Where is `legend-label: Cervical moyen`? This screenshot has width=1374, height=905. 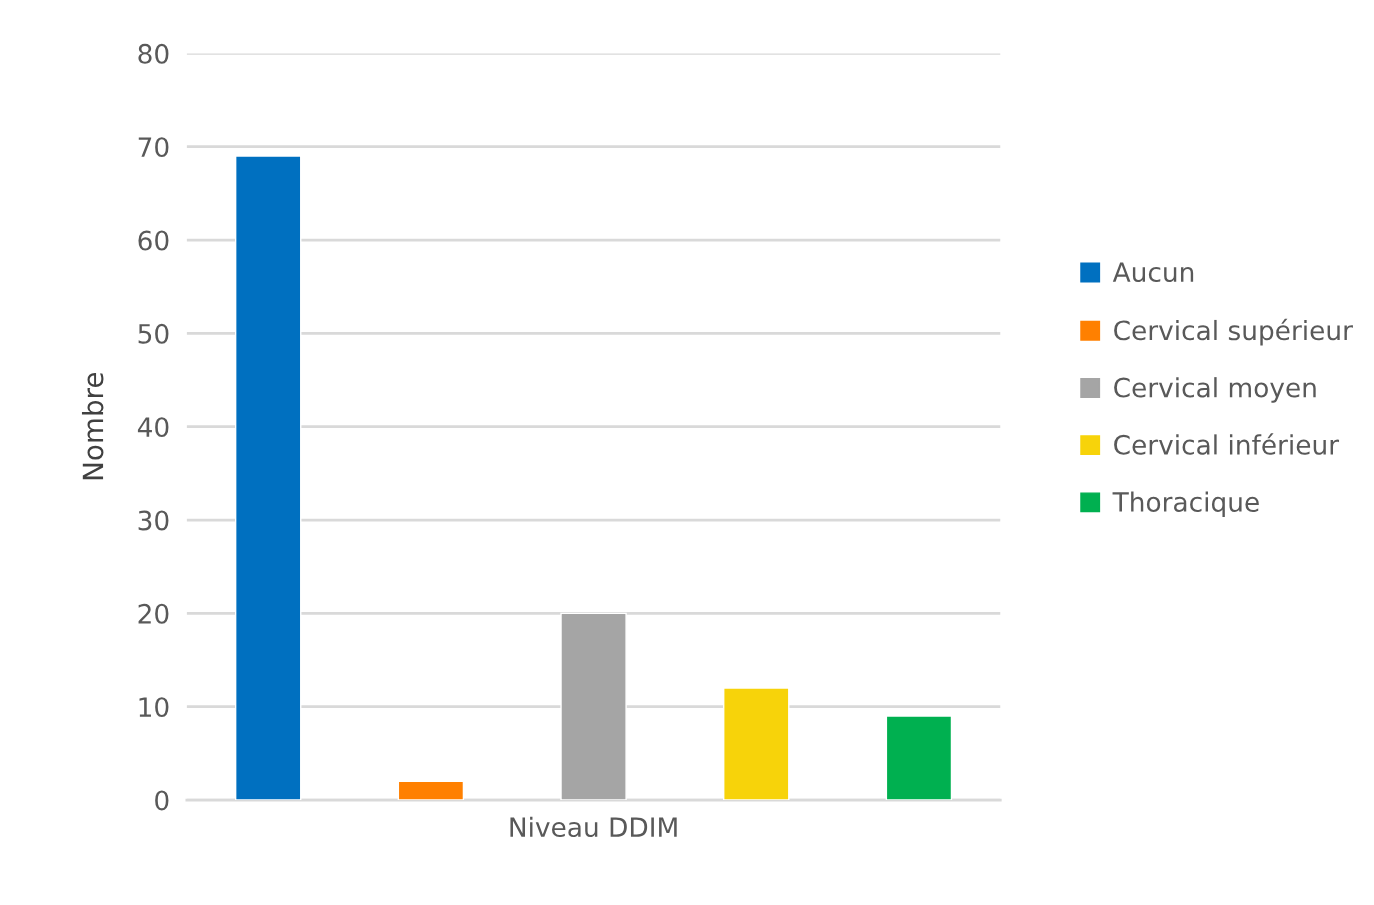
legend-label: Cervical moyen is located at coordinates (1215, 390).